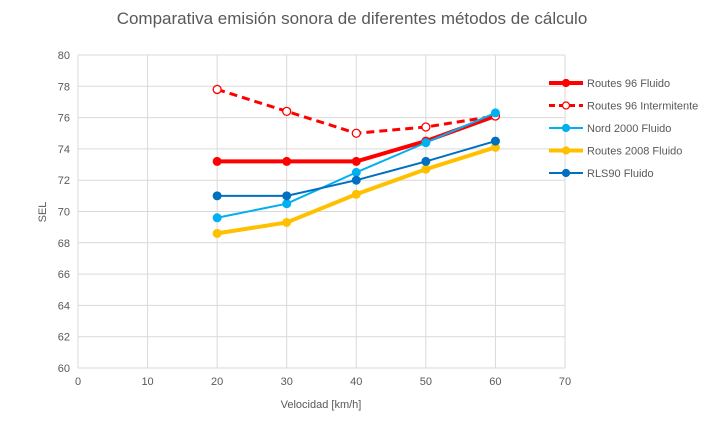 This screenshot has width=707, height=427. Describe the element at coordinates (64, 369) in the screenshot. I see `y-tick-label: 60` at that location.